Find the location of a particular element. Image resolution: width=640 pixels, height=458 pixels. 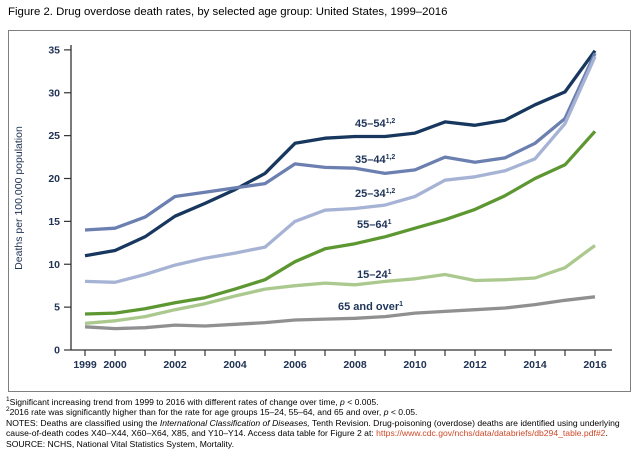

y-tick-label: 5 is located at coordinates (57, 308).